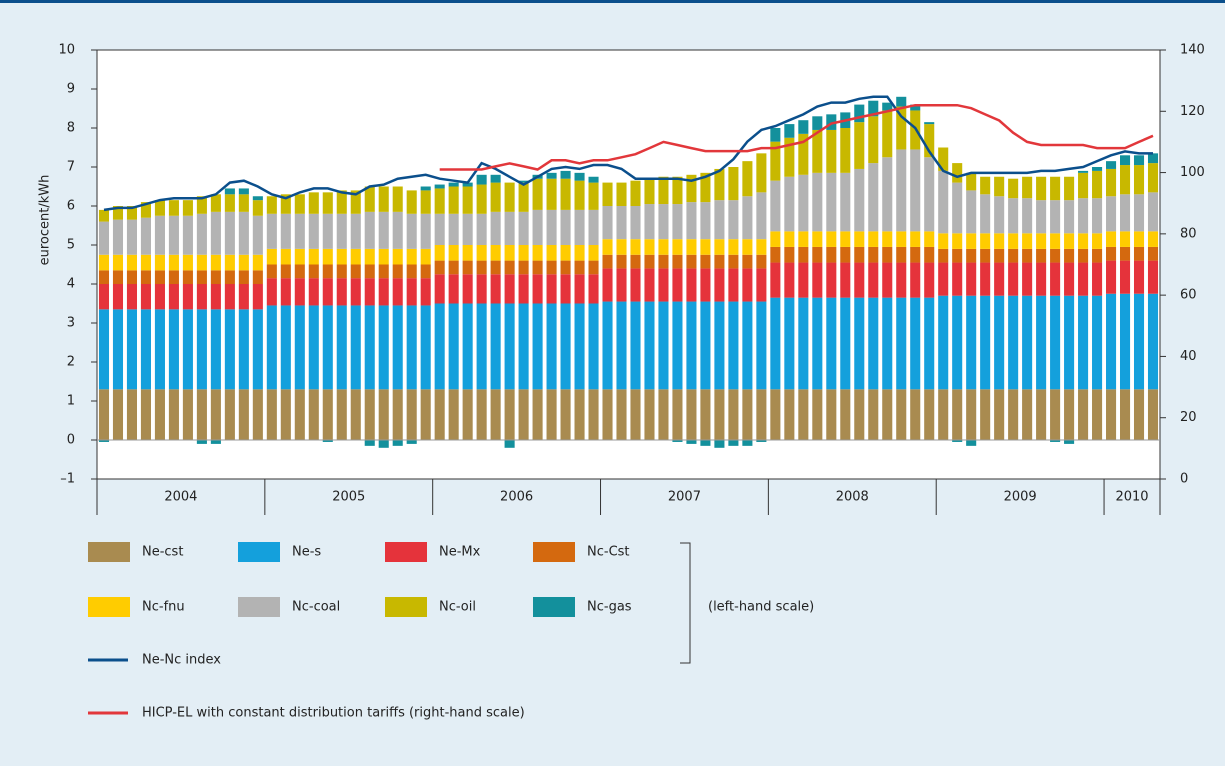 This screenshot has width=1225, height=770. Describe the element at coordinates (181, 660) in the screenshot. I see `legend-label: Ne-Nc index` at that location.